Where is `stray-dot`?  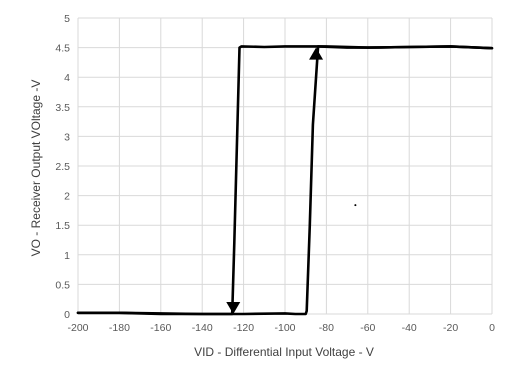
stray-dot is located at coordinates (355, 205).